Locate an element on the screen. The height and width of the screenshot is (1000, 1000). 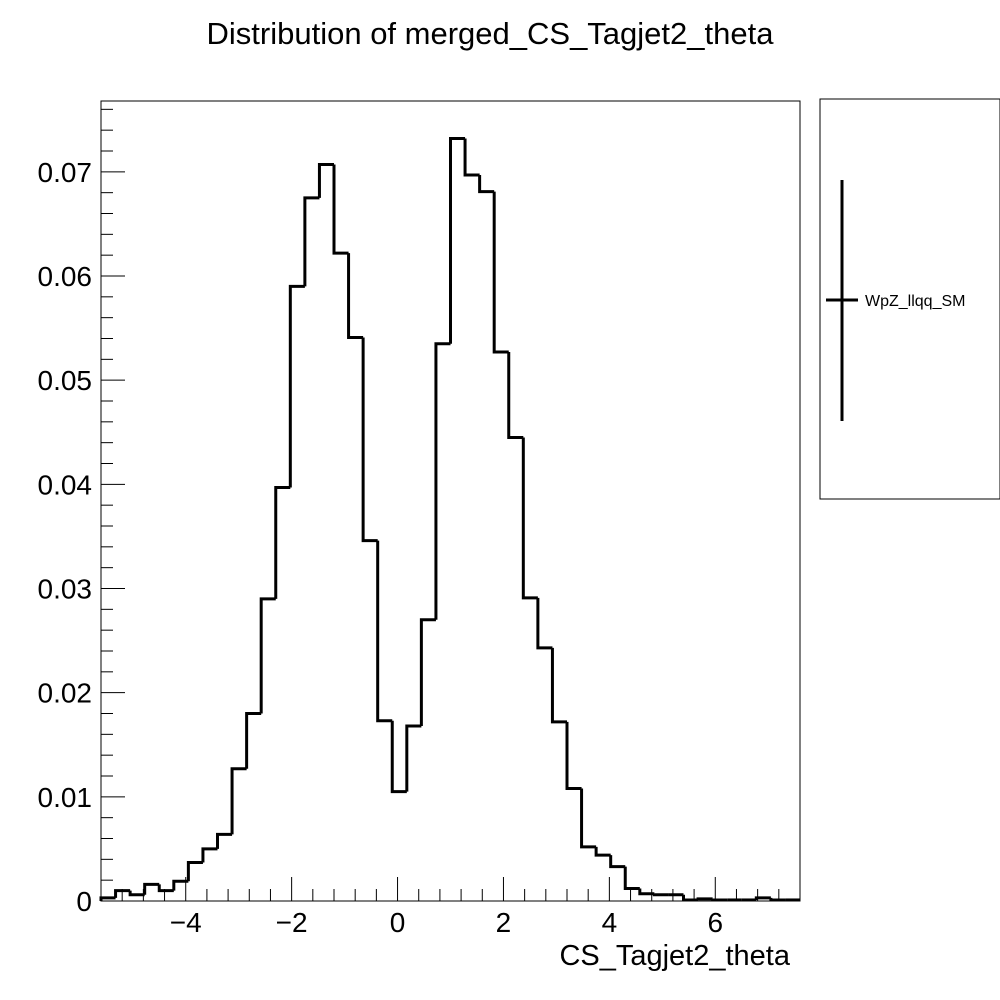
legend-entry-label: WpZ_llqq_SM is located at coordinates (915, 301).